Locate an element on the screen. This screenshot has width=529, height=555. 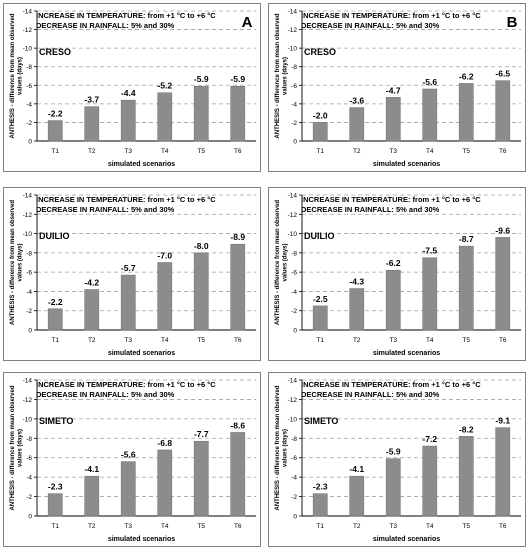
data-label: -4.1 is located at coordinates (356, 469).